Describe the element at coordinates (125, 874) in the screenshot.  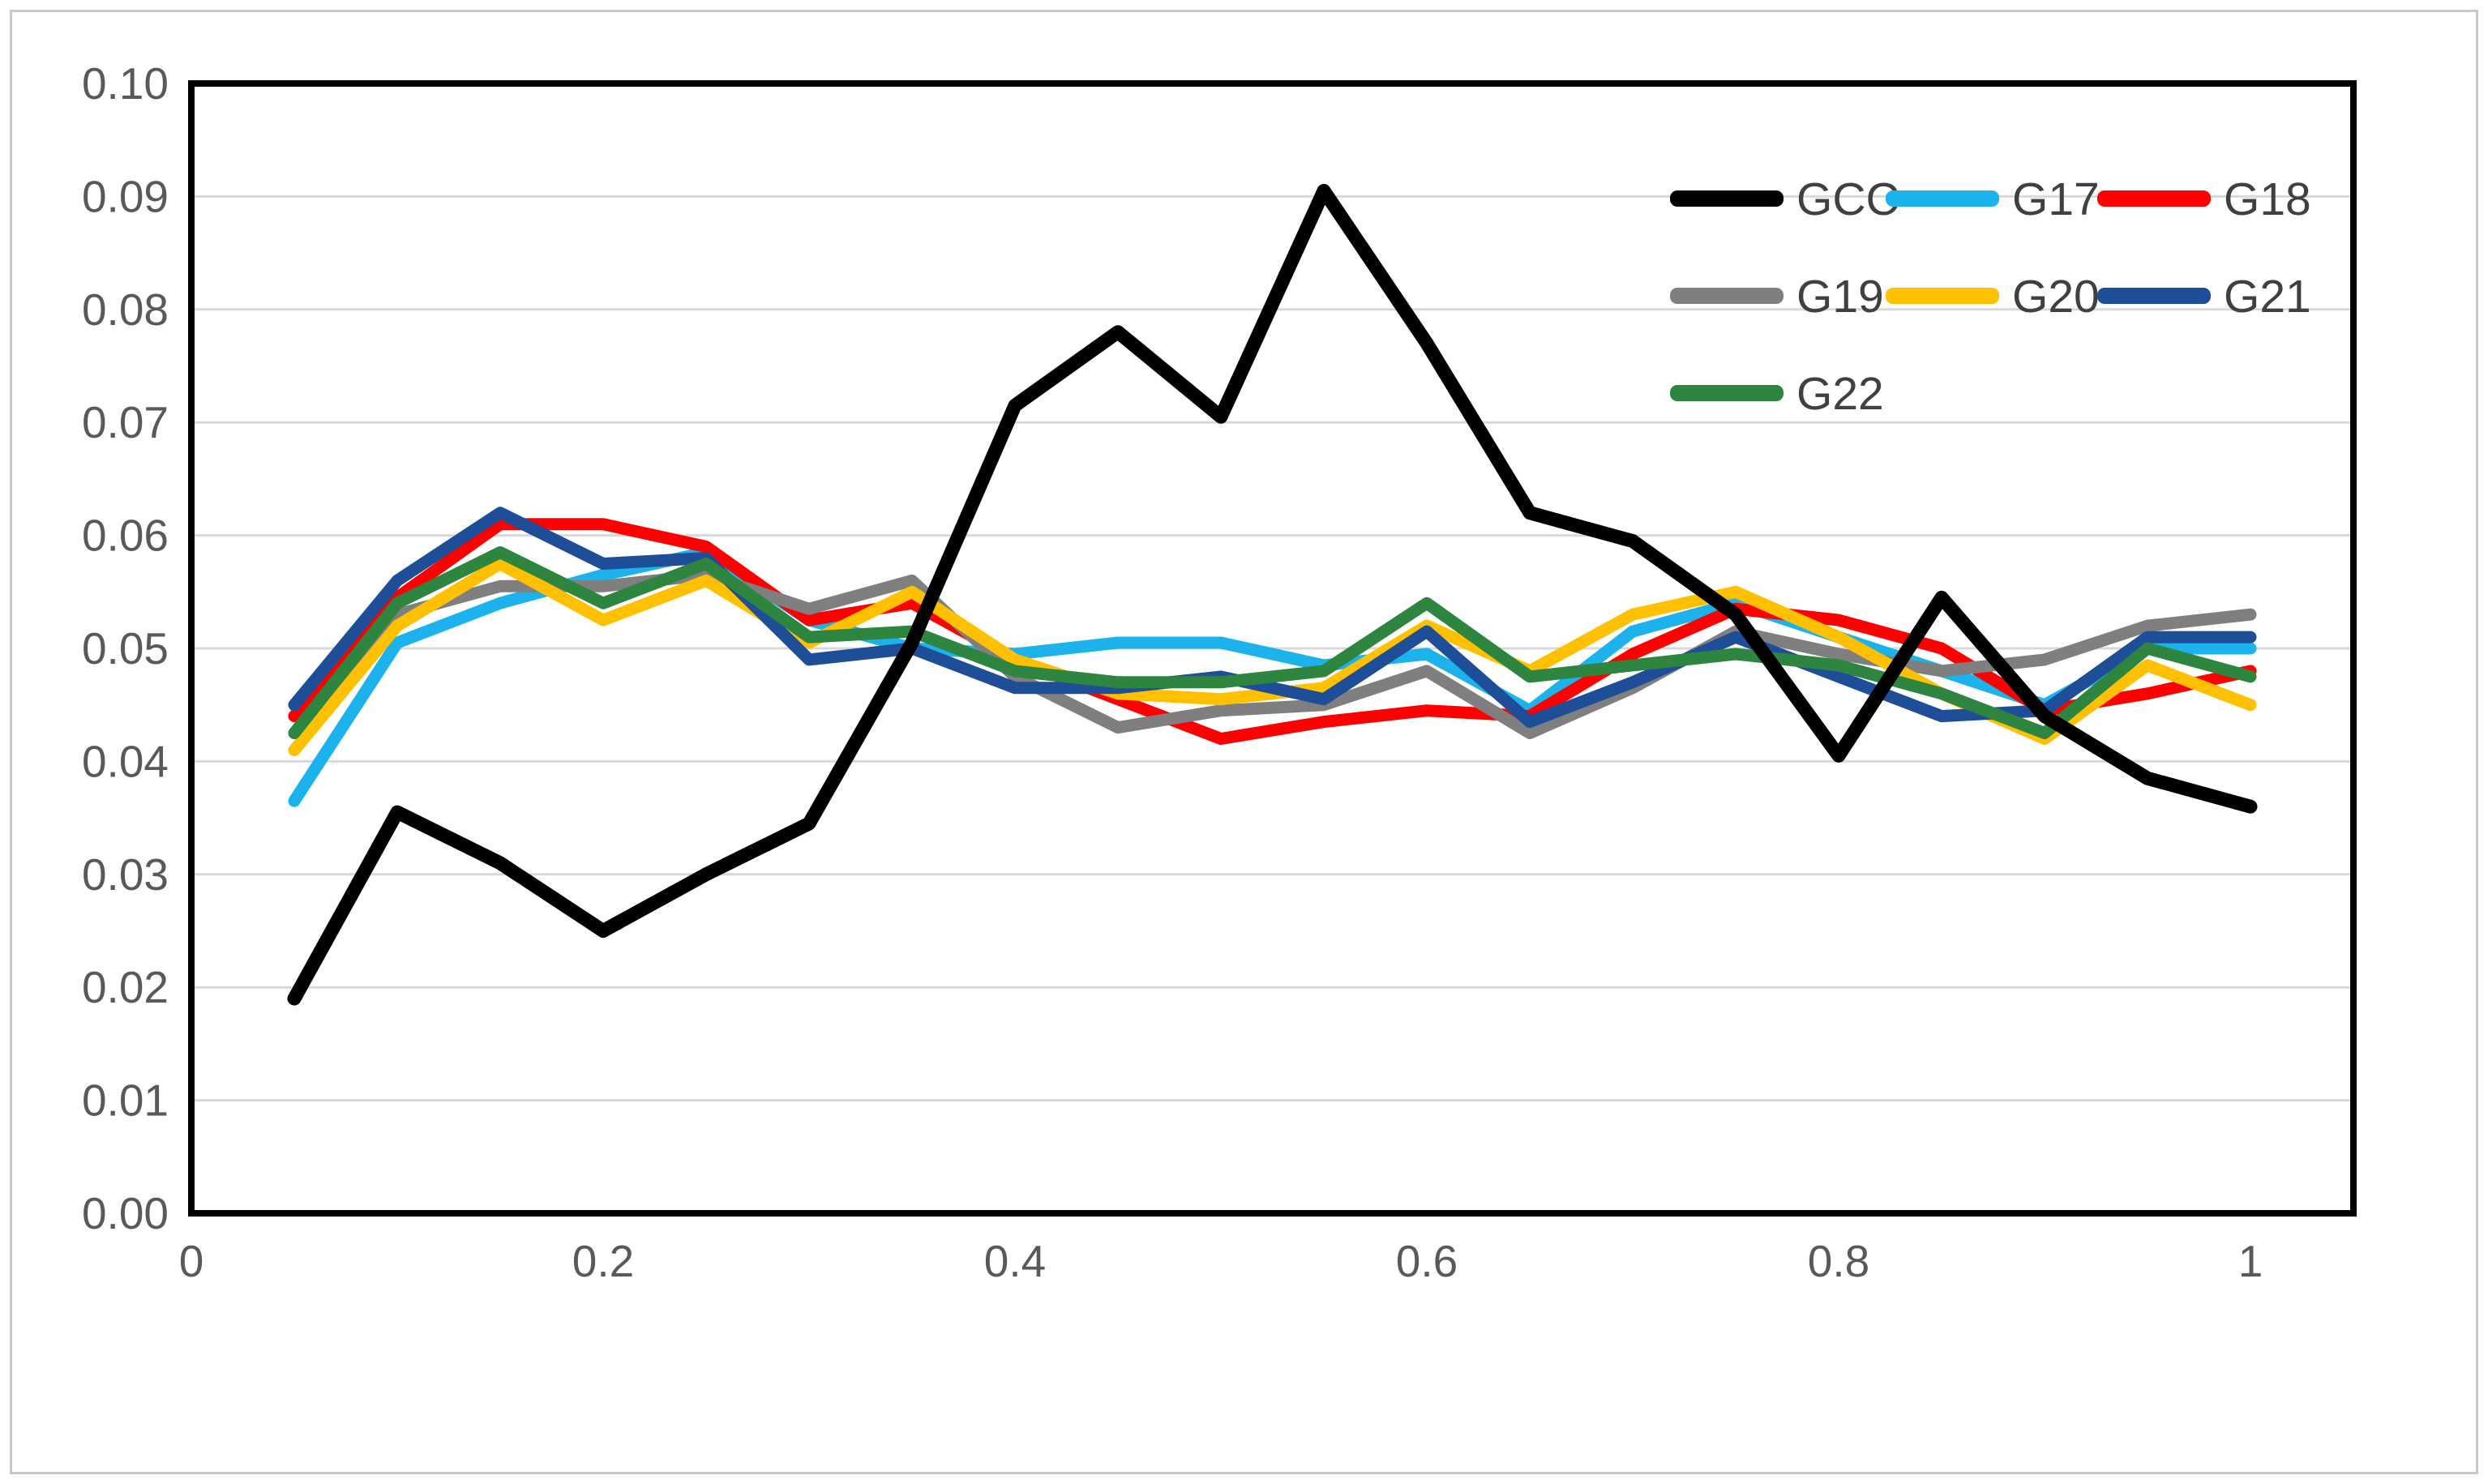
I see `y-tick-label-0.03: 0.03` at that location.